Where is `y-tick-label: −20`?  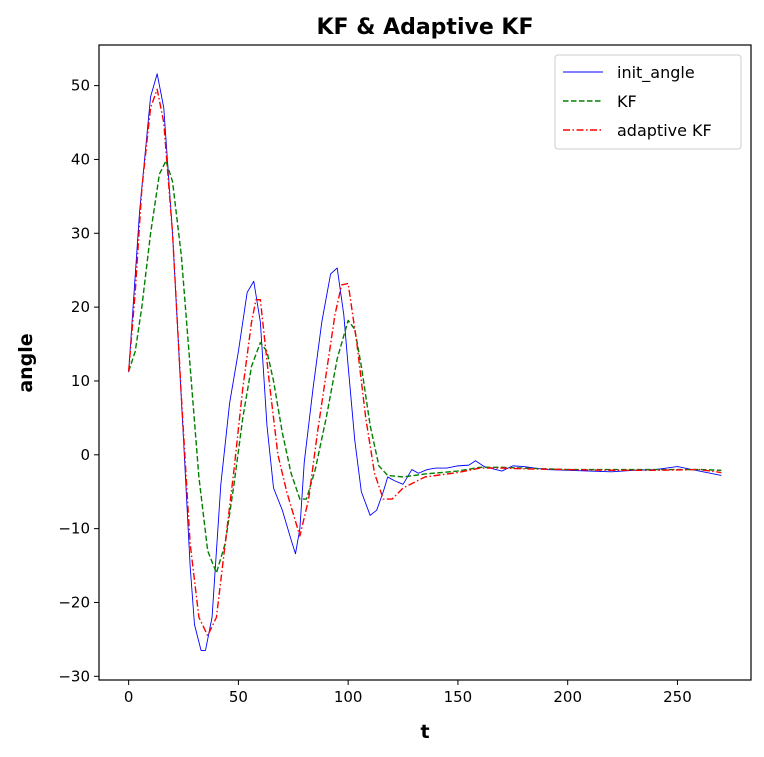
y-tick-label: −20 is located at coordinates (74, 602).